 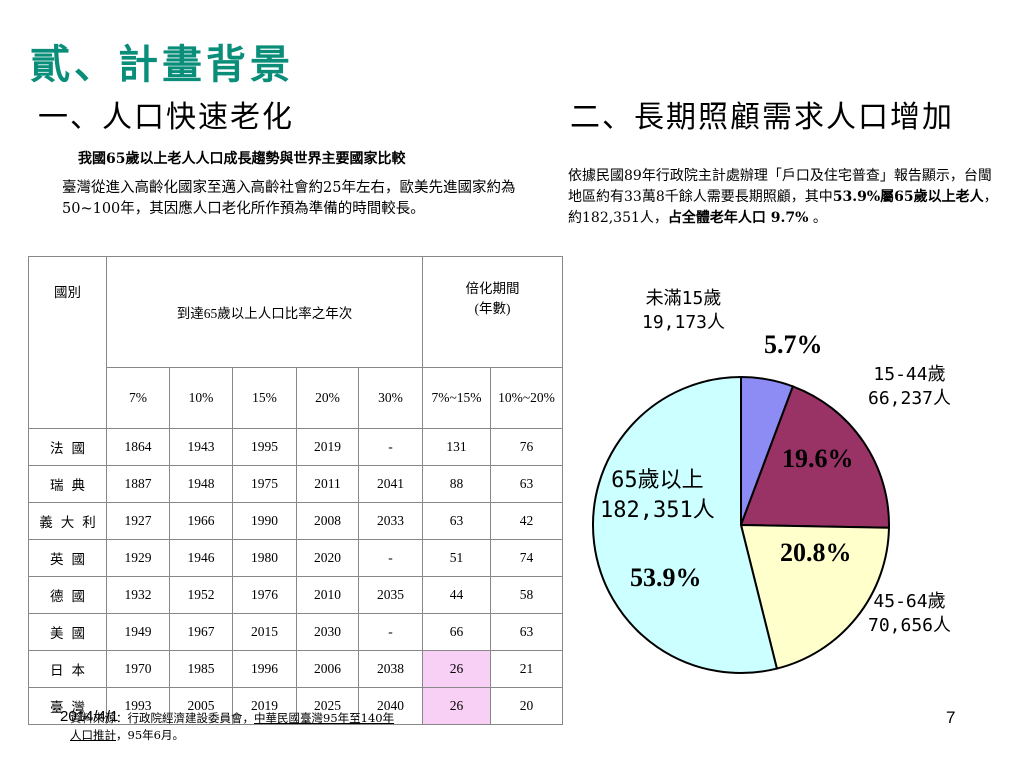 I want to click on desc-part-5: 。, so click(x=817, y=218).